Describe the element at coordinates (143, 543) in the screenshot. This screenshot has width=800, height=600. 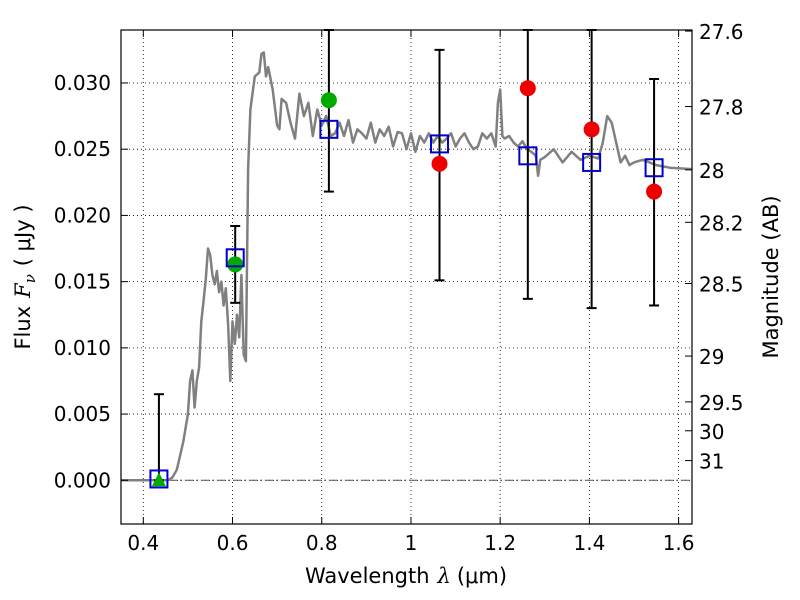
I see `x-tick-label: 0.4` at that location.